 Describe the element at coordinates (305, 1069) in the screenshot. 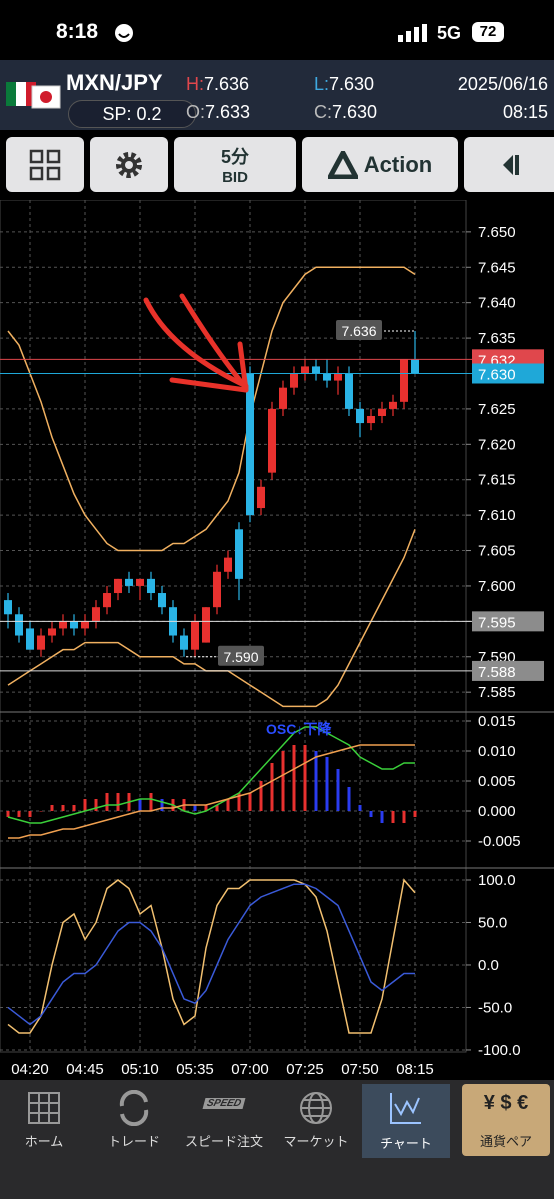

I see `x-tick-label: 07:25` at that location.